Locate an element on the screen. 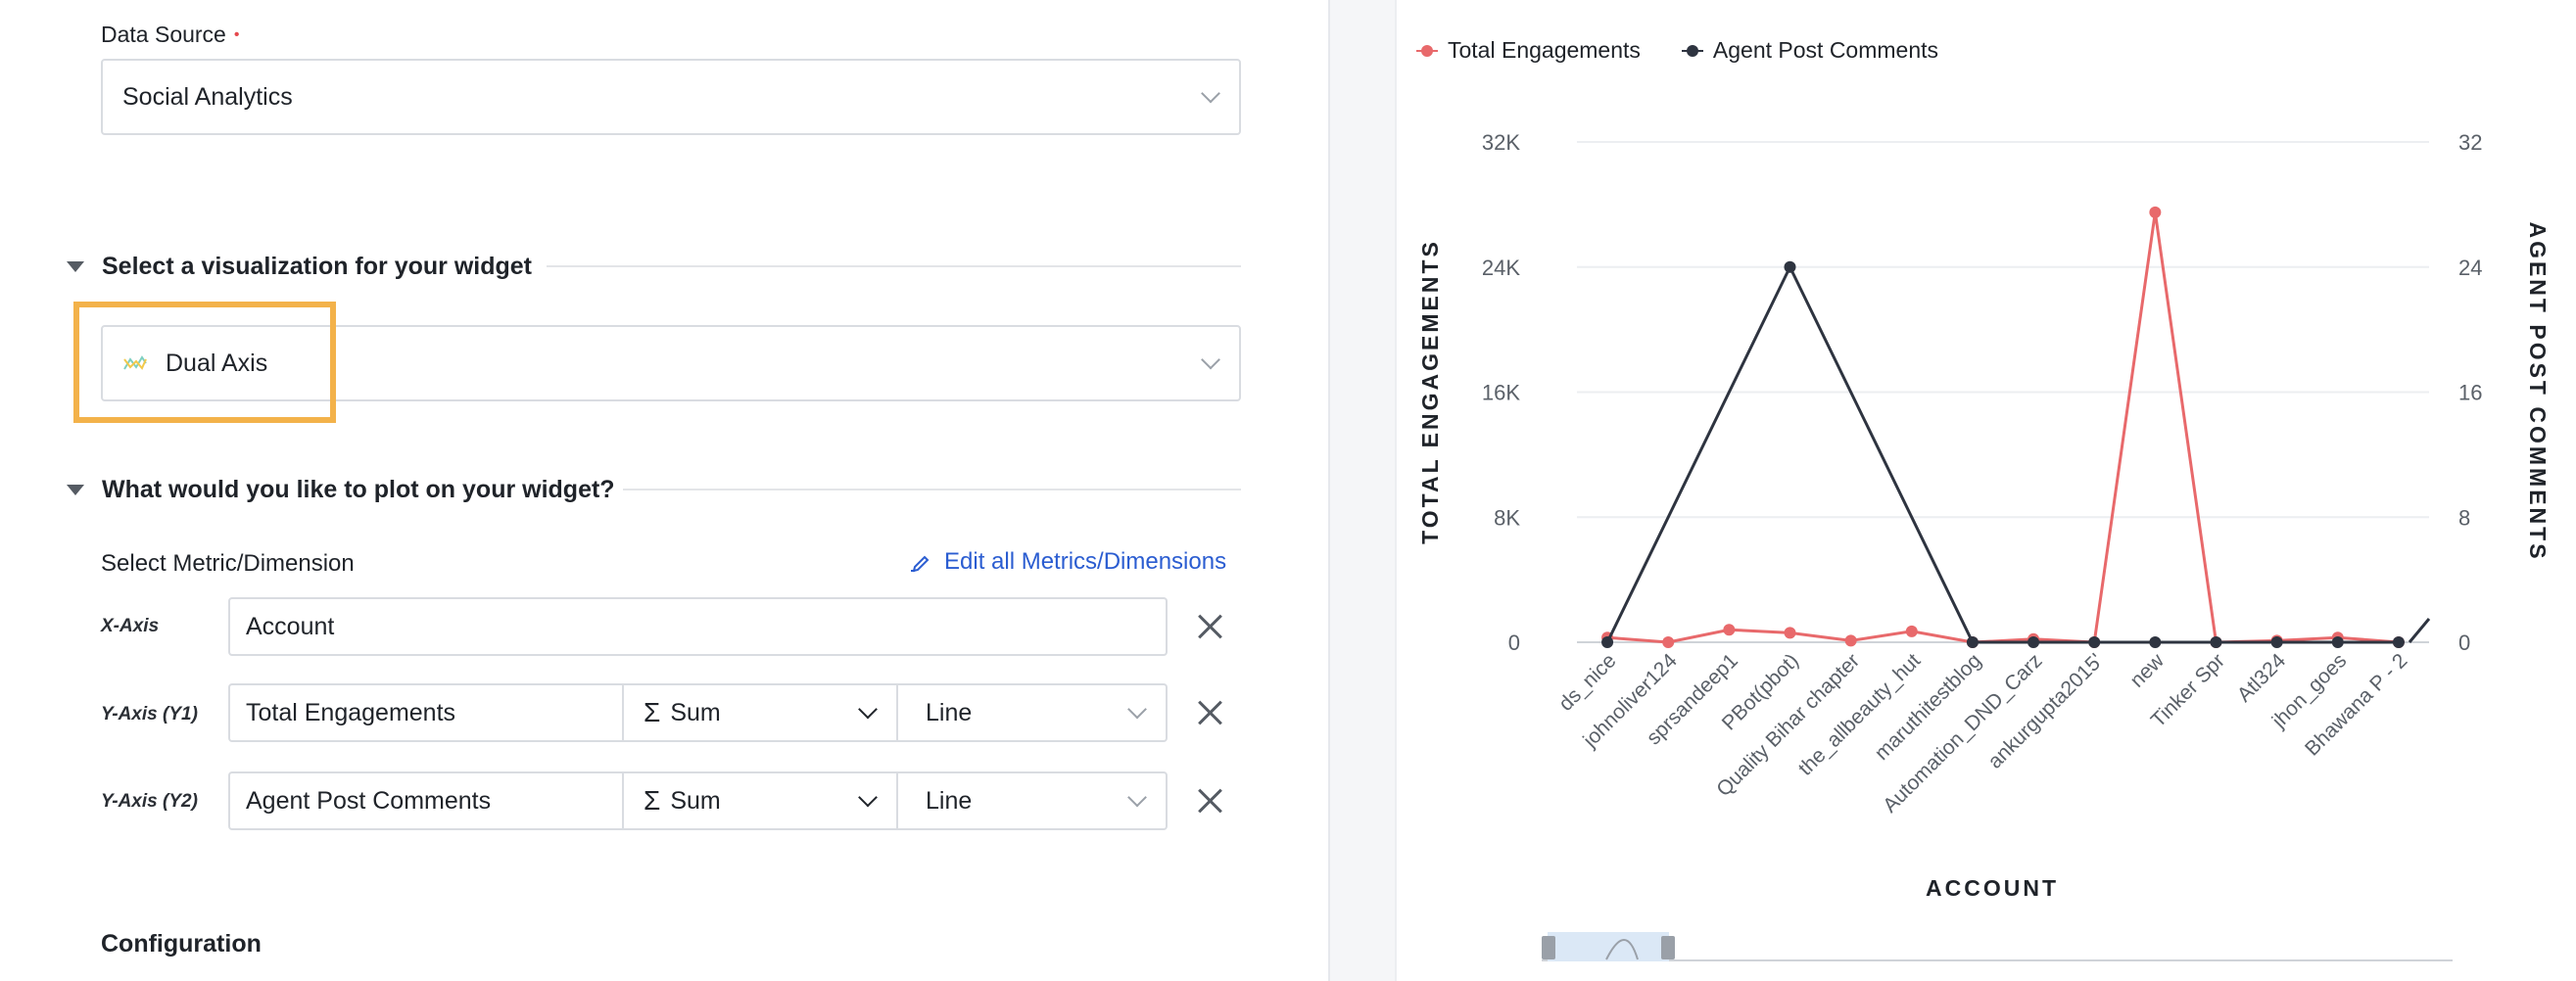 This screenshot has width=2576, height=981. visualization-heading: Select a visualization for your widget is located at coordinates (317, 267).